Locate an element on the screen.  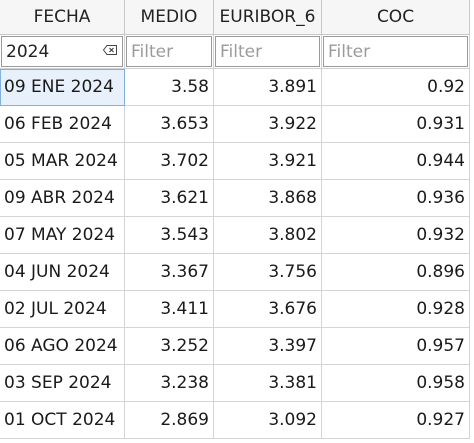
clear-filter-icon is located at coordinates (110, 50).